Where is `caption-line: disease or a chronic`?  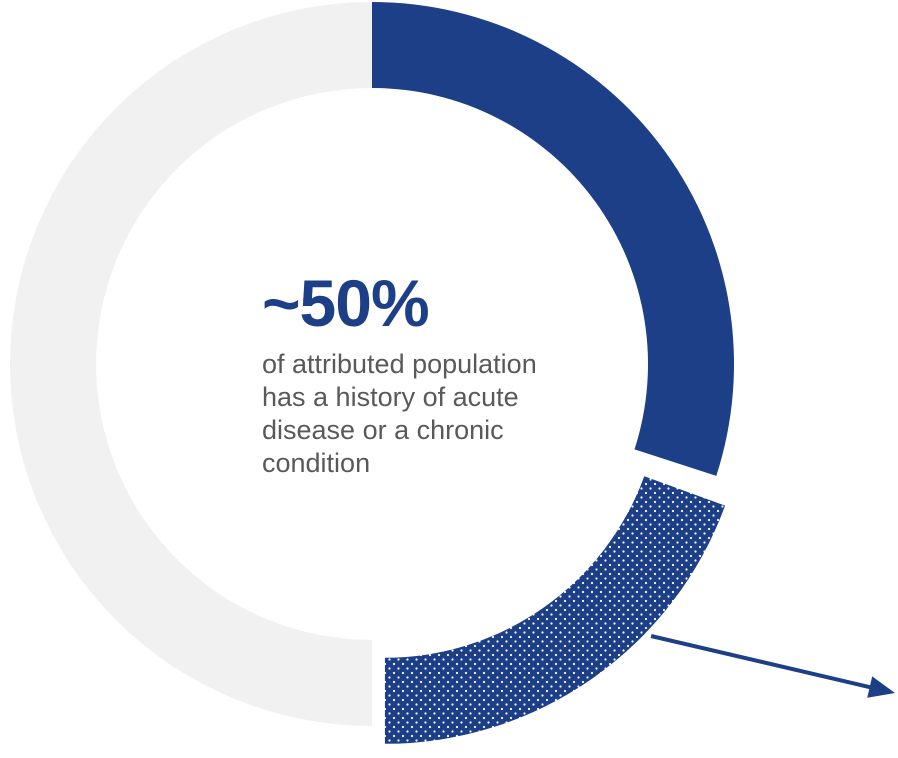
caption-line: disease or a chronic is located at coordinates (383, 430).